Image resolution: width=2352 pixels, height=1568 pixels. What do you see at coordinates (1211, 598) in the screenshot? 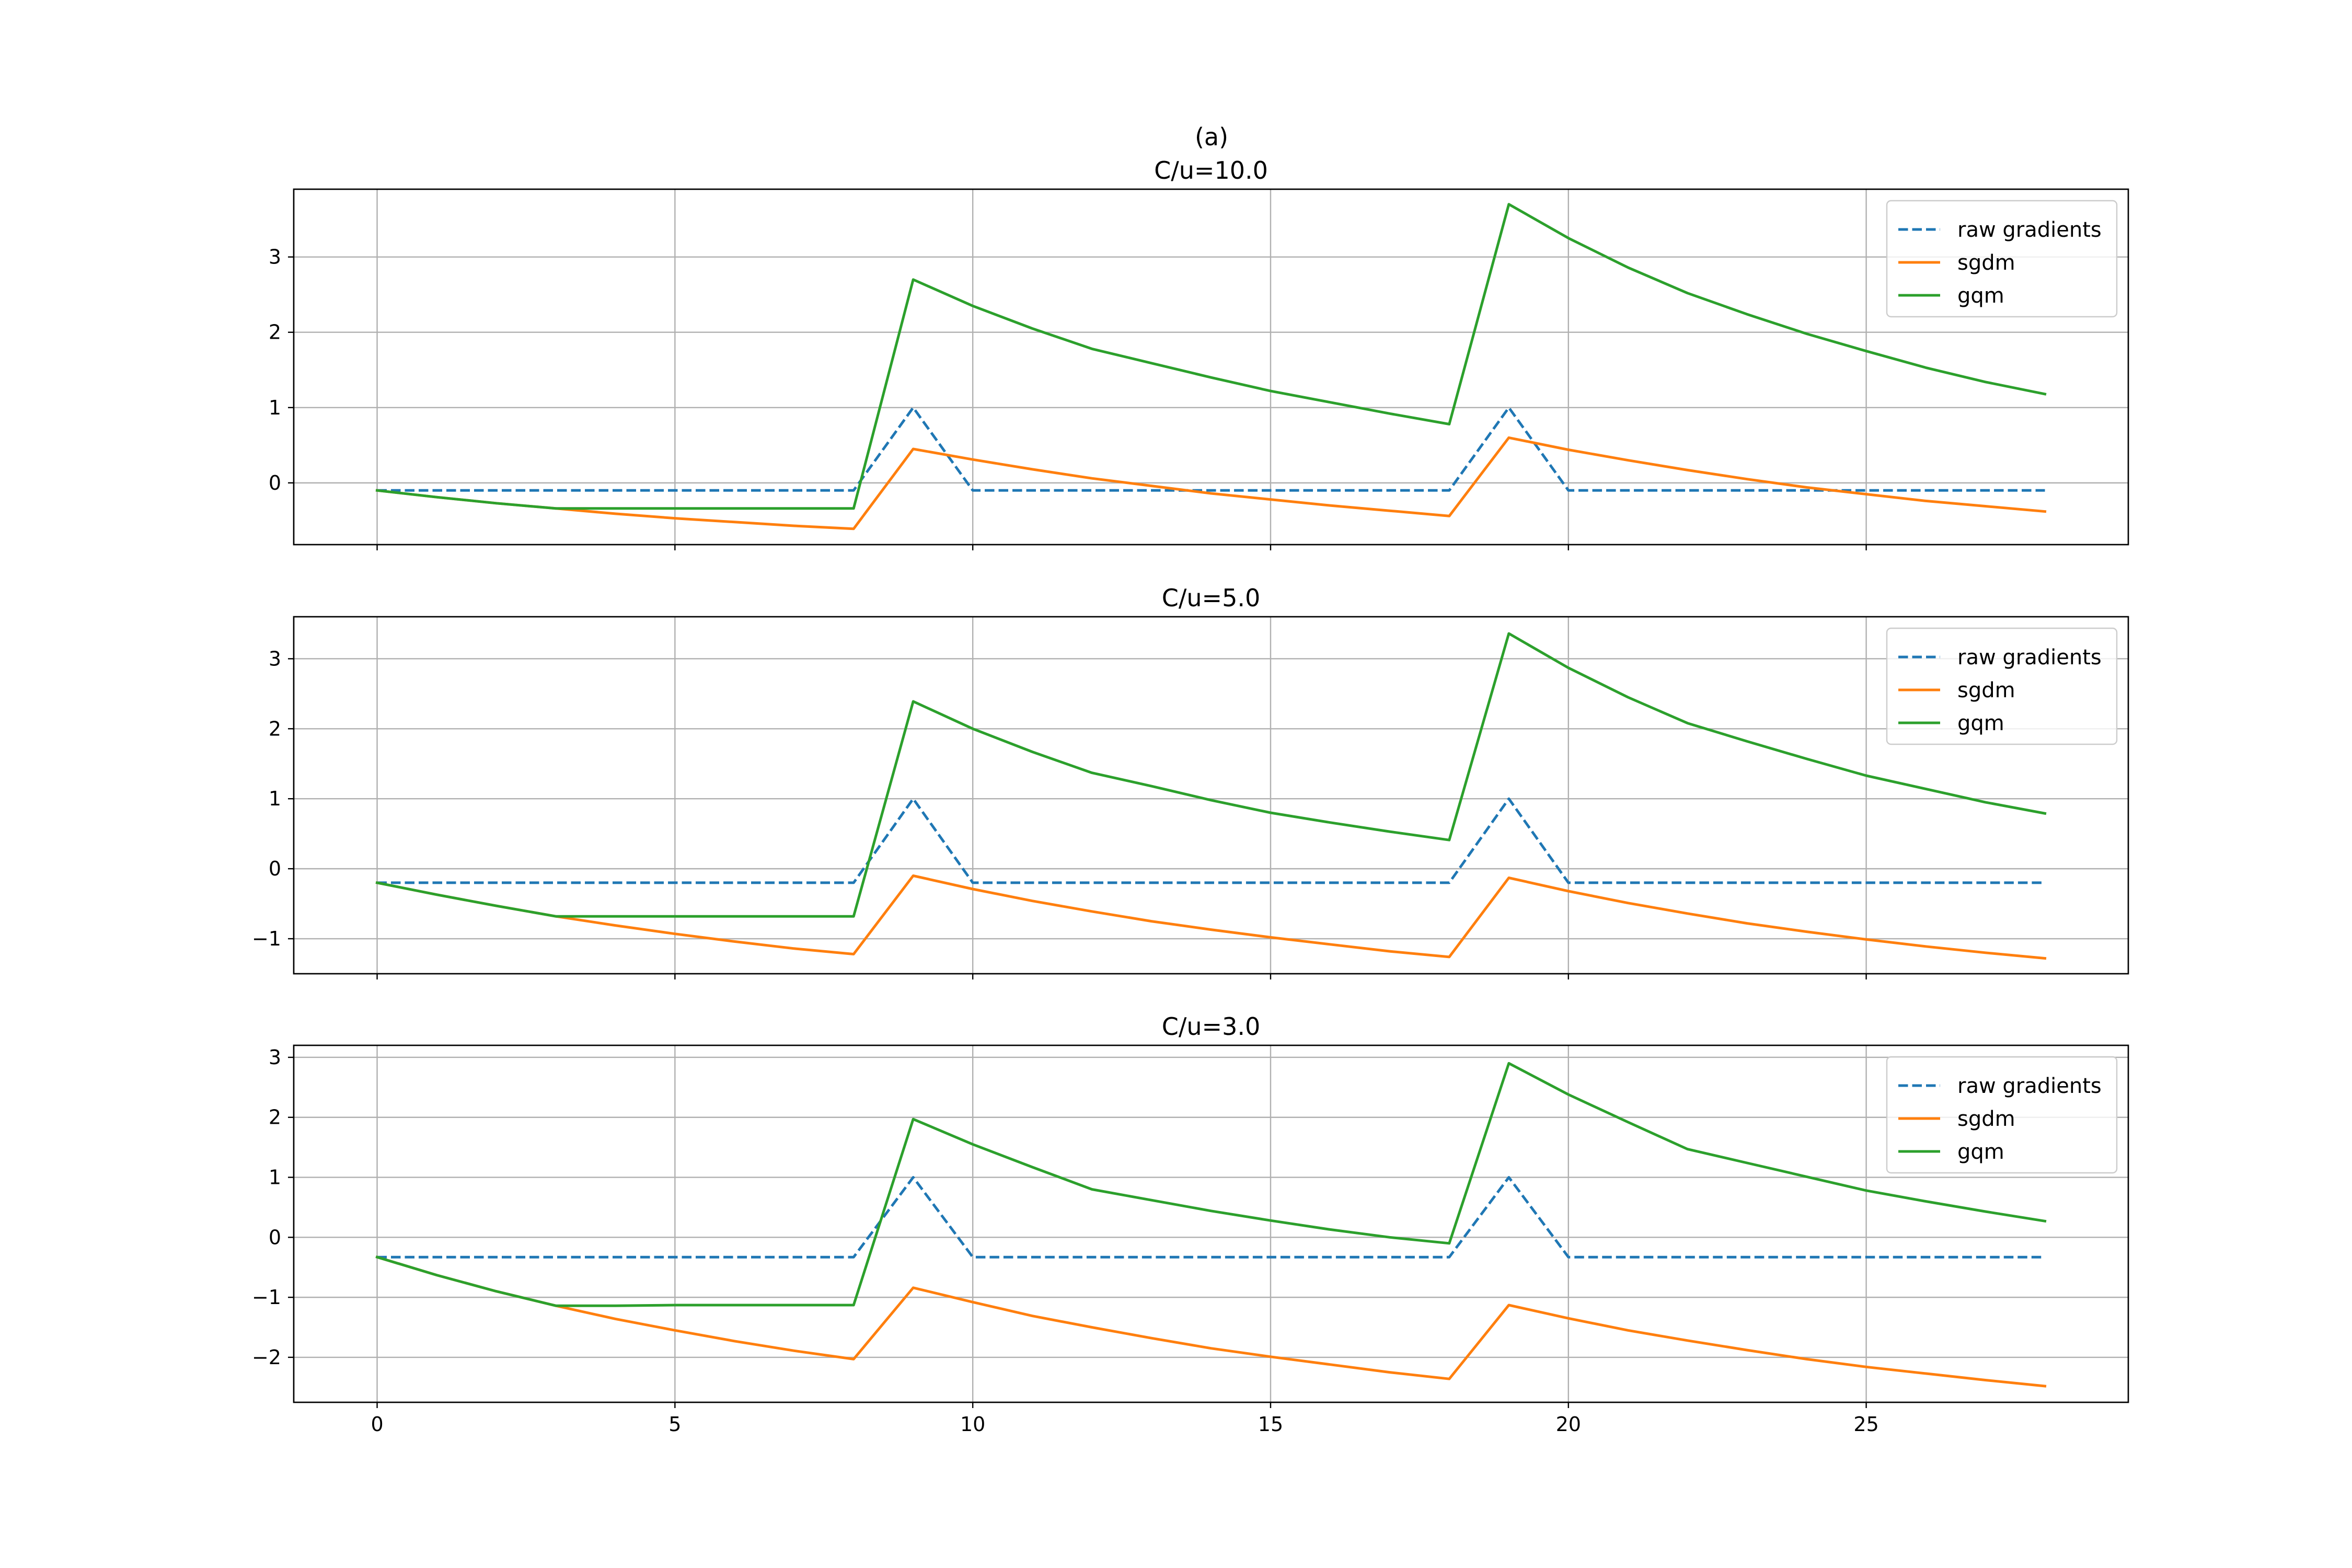
I see `chart-title: C/u=5.0` at bounding box center [1211, 598].